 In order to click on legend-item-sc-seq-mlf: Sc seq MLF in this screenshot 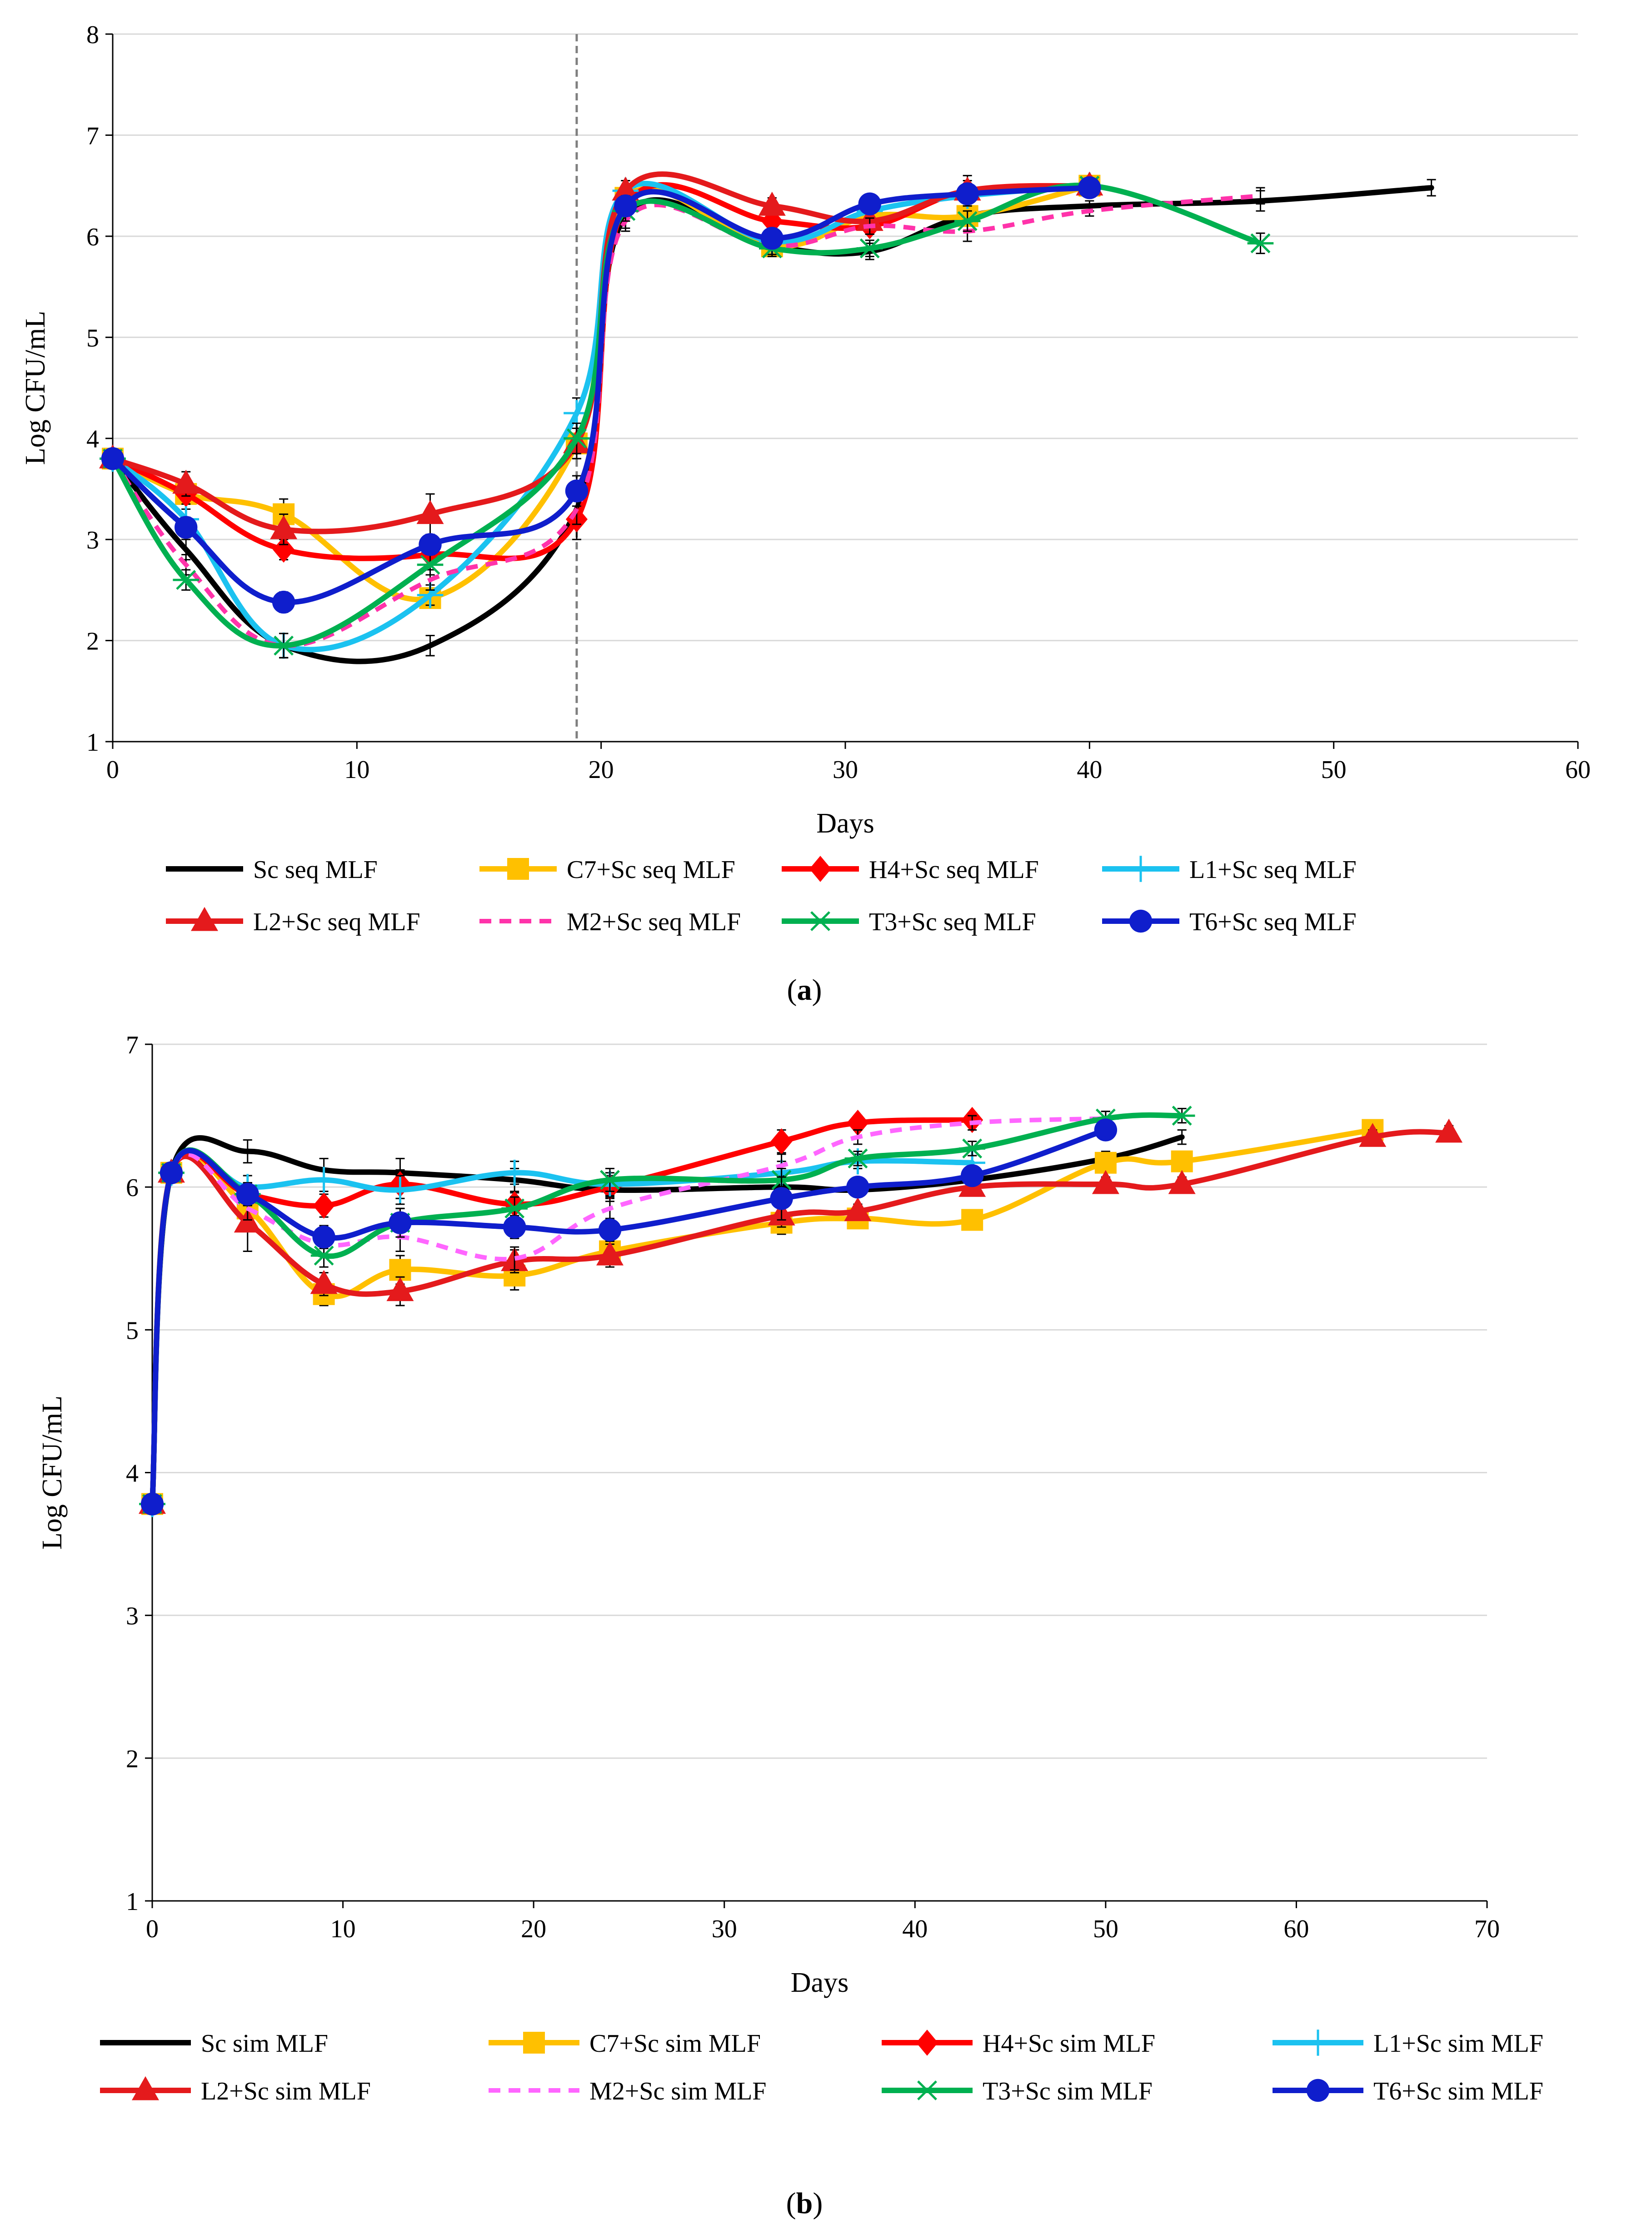, I will do `click(272, 870)`.